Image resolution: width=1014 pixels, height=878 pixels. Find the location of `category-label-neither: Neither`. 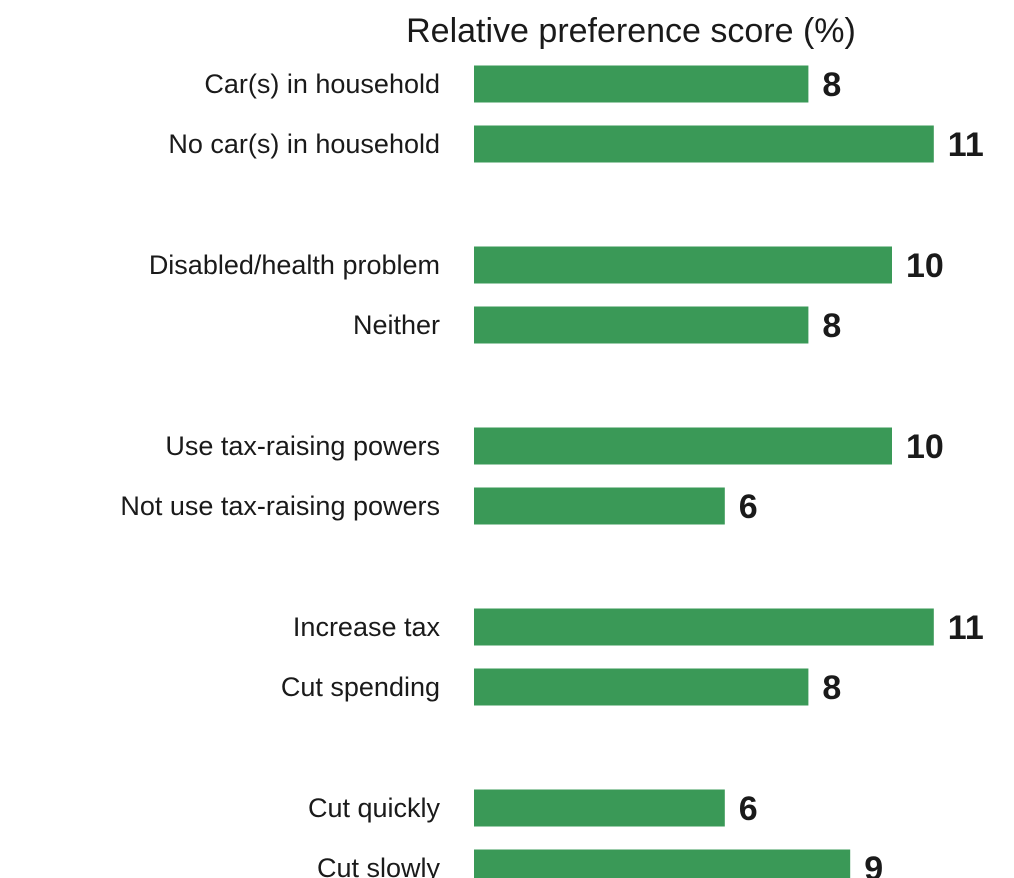

category-label-neither: Neither is located at coordinates (396, 325).